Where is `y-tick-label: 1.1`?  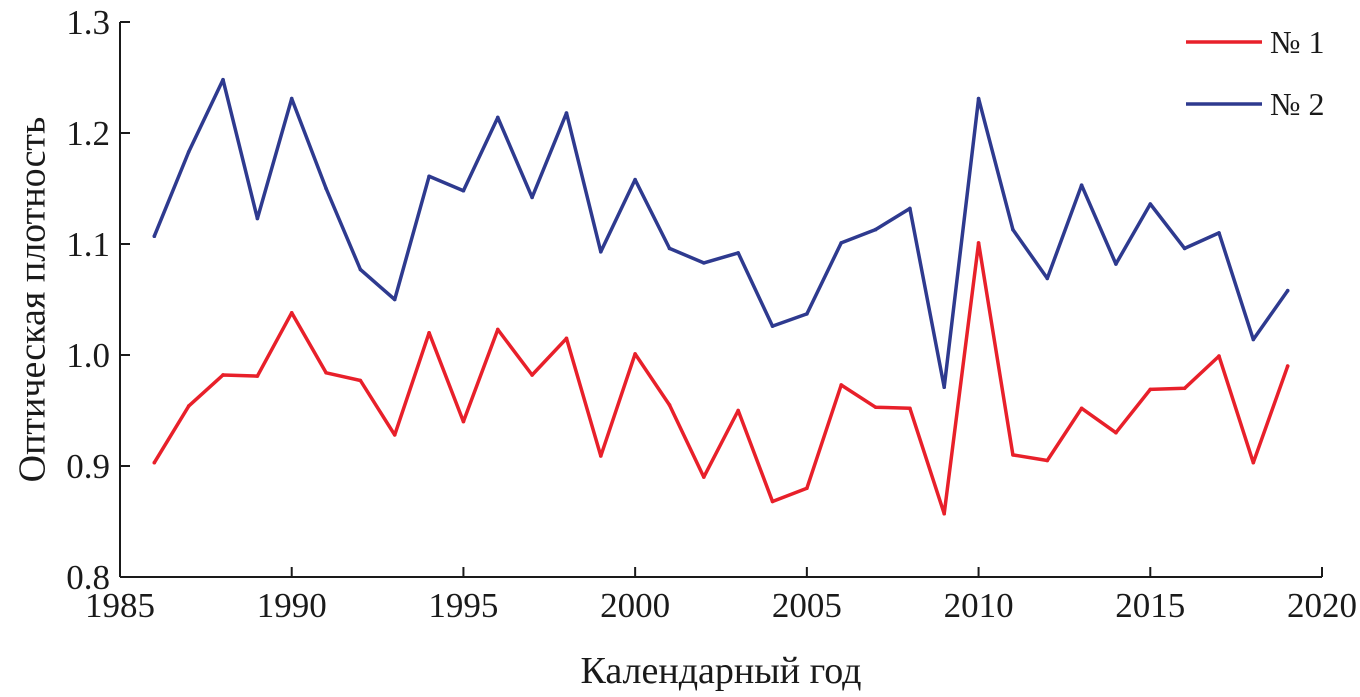
y-tick-label: 1.1 is located at coordinates (88, 244).